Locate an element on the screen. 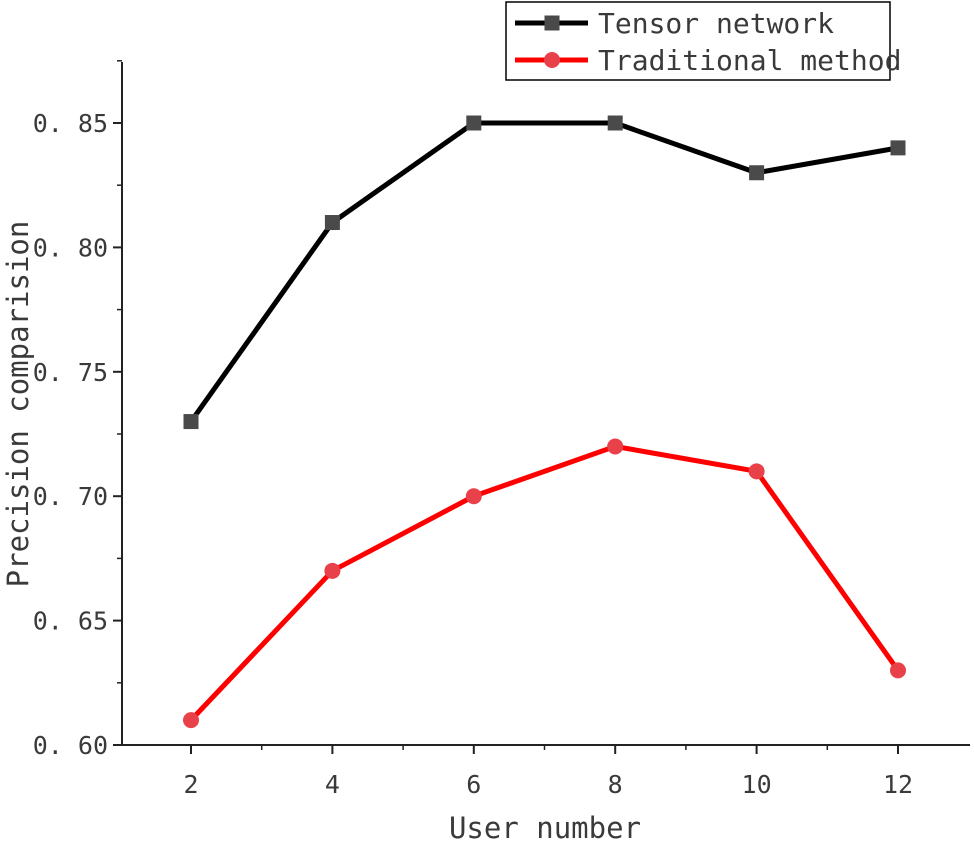 The image size is (974, 842). legend-item: Traditional method is located at coordinates (708, 60).